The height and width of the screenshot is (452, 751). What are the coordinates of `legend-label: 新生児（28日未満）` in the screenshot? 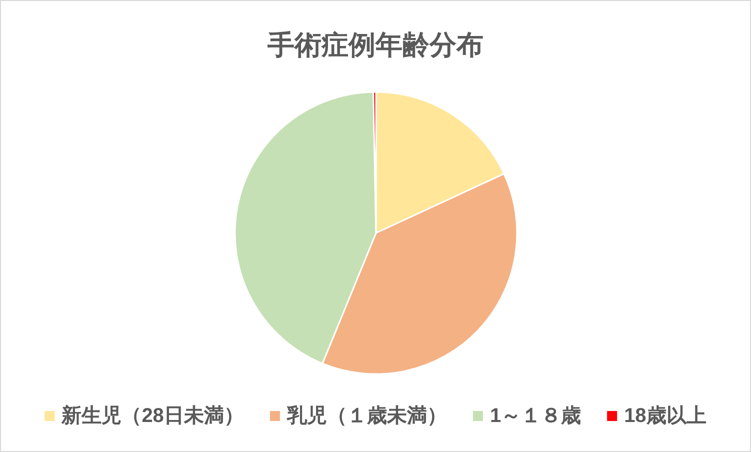 It's located at (152, 415).